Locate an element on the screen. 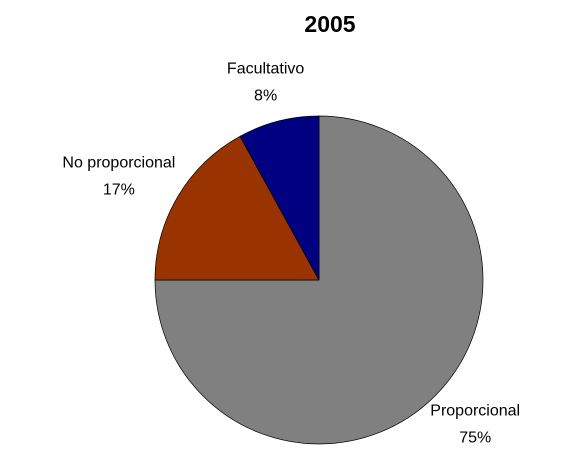  slice-value-label: 75% is located at coordinates (475, 437).